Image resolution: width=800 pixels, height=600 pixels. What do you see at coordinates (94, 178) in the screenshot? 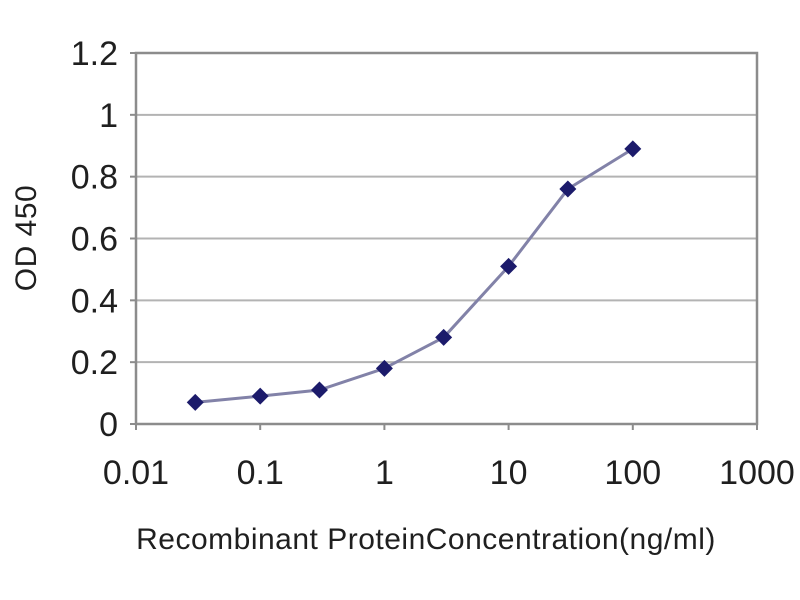
I see `y-tick-label: 0.8` at bounding box center [94, 178].